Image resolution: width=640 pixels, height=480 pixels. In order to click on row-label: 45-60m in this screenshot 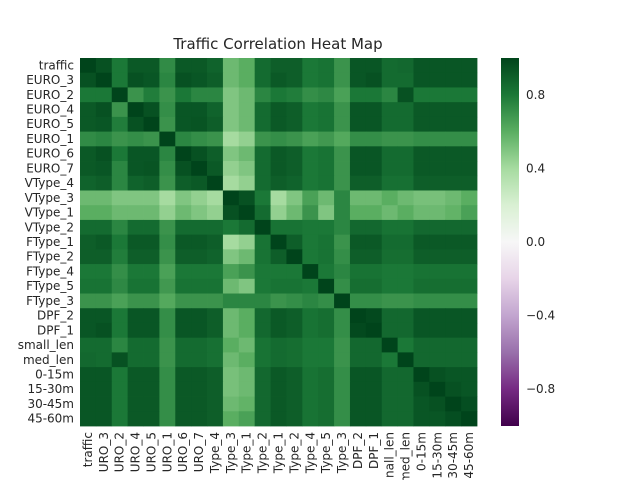, I will do `click(50, 419)`.